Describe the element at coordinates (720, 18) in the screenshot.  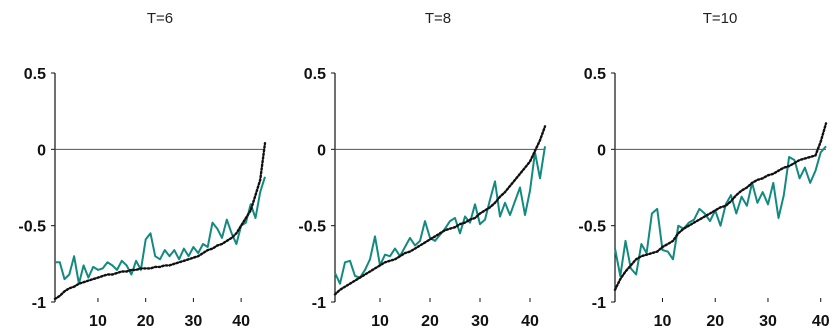
I see `chart-title: T=10` at that location.